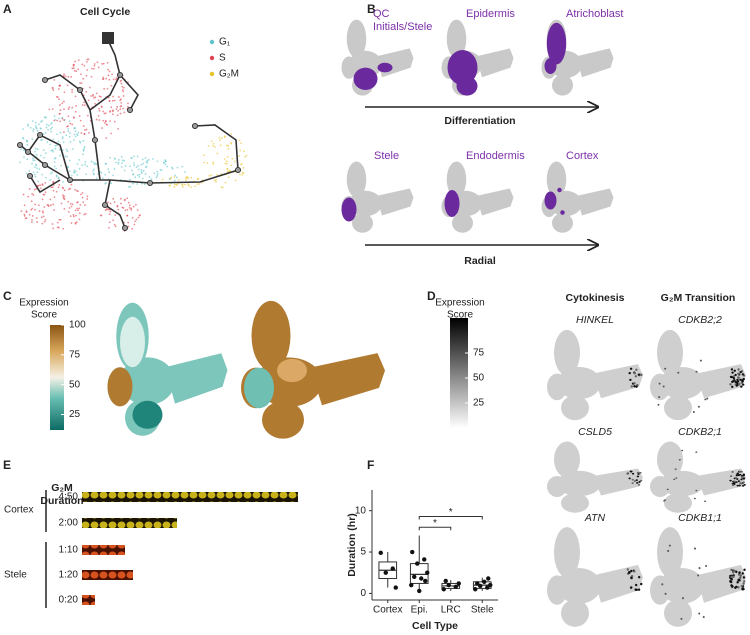 This screenshot has width=750, height=635. Describe the element at coordinates (595, 320) in the screenshot. I see `gene-name: HINKEL` at that location.